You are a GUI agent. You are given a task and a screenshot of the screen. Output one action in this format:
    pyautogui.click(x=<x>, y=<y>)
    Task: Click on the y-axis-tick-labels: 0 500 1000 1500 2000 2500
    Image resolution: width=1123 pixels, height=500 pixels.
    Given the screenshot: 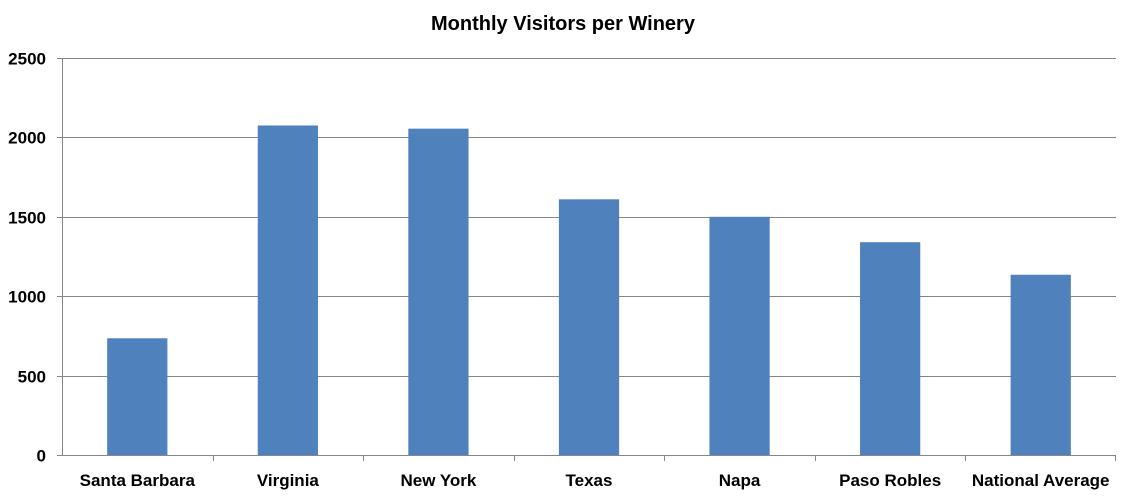 What is the action you would take?
    pyautogui.click(x=27, y=258)
    